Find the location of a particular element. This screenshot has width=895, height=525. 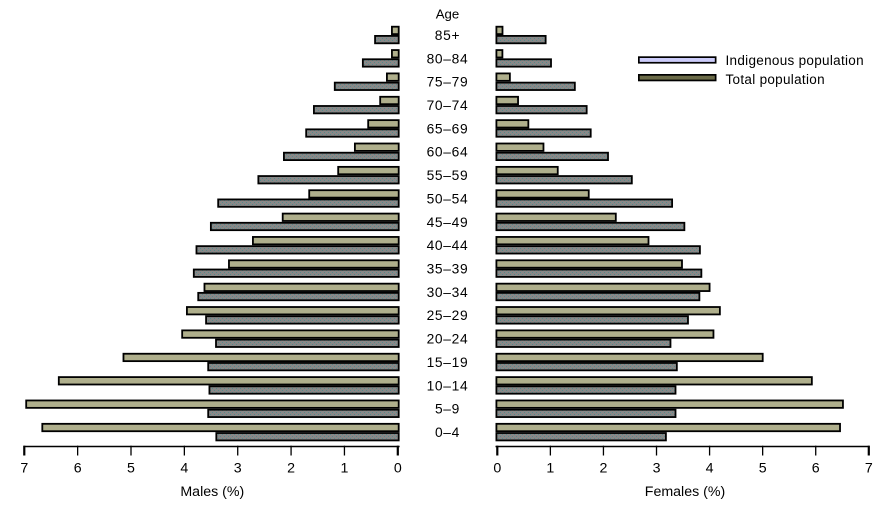

svg-text: 80–84 is located at coordinates (448, 58).